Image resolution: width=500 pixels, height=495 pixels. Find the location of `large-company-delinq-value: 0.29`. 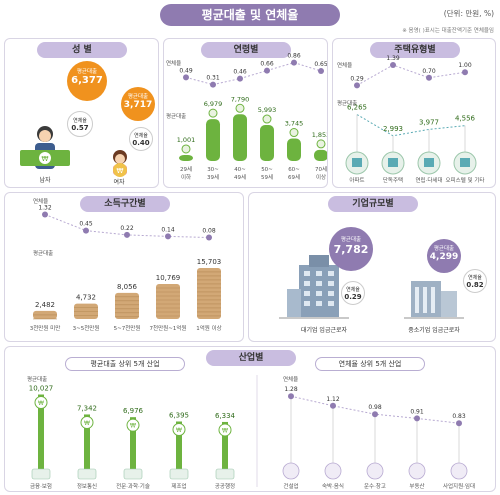

large-company-delinq-value: 0.29 is located at coordinates (353, 297).